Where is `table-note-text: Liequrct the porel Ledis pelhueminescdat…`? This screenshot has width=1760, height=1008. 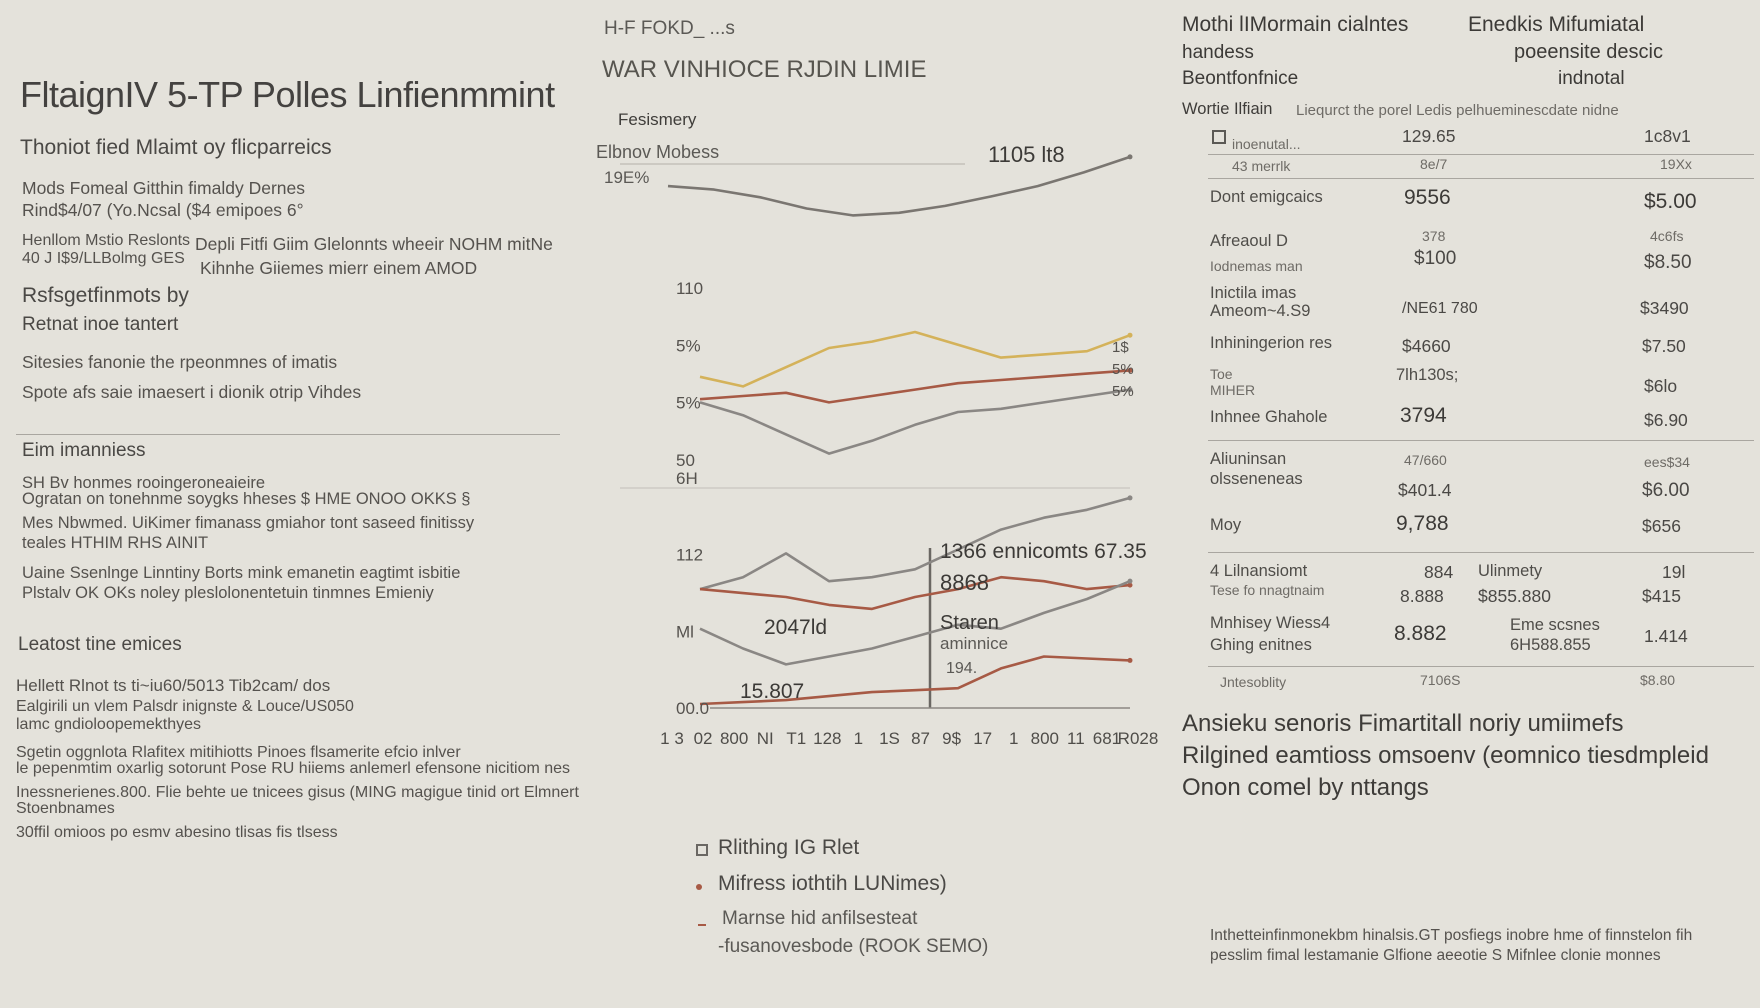
table-note-text: Liequrct the porel Ledis pelhueminescdat… is located at coordinates (1457, 110).